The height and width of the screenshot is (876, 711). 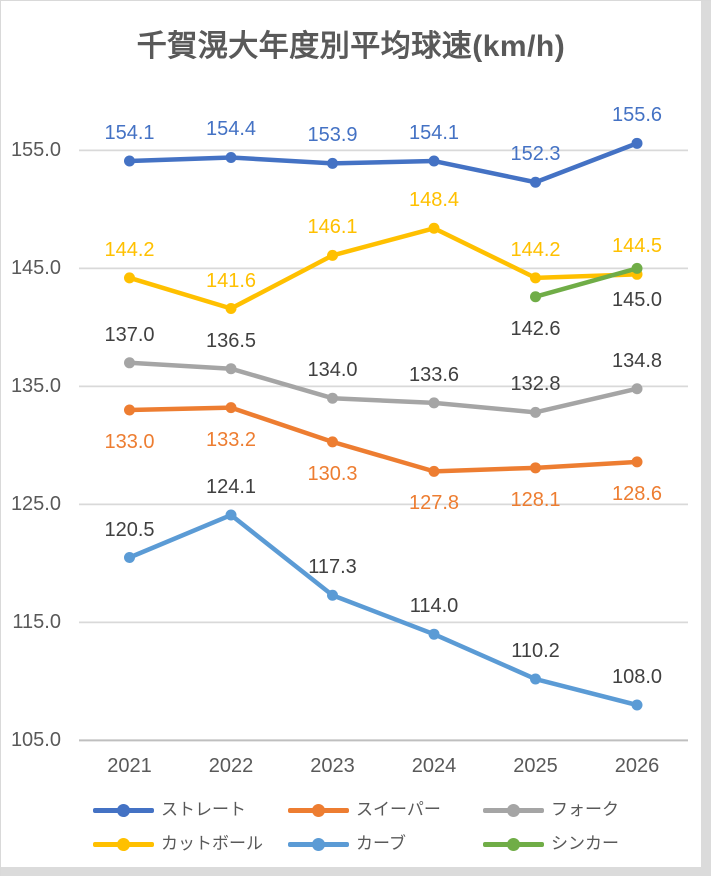 I want to click on data-label-sweeper-2023: 130.3, so click(x=332, y=473).